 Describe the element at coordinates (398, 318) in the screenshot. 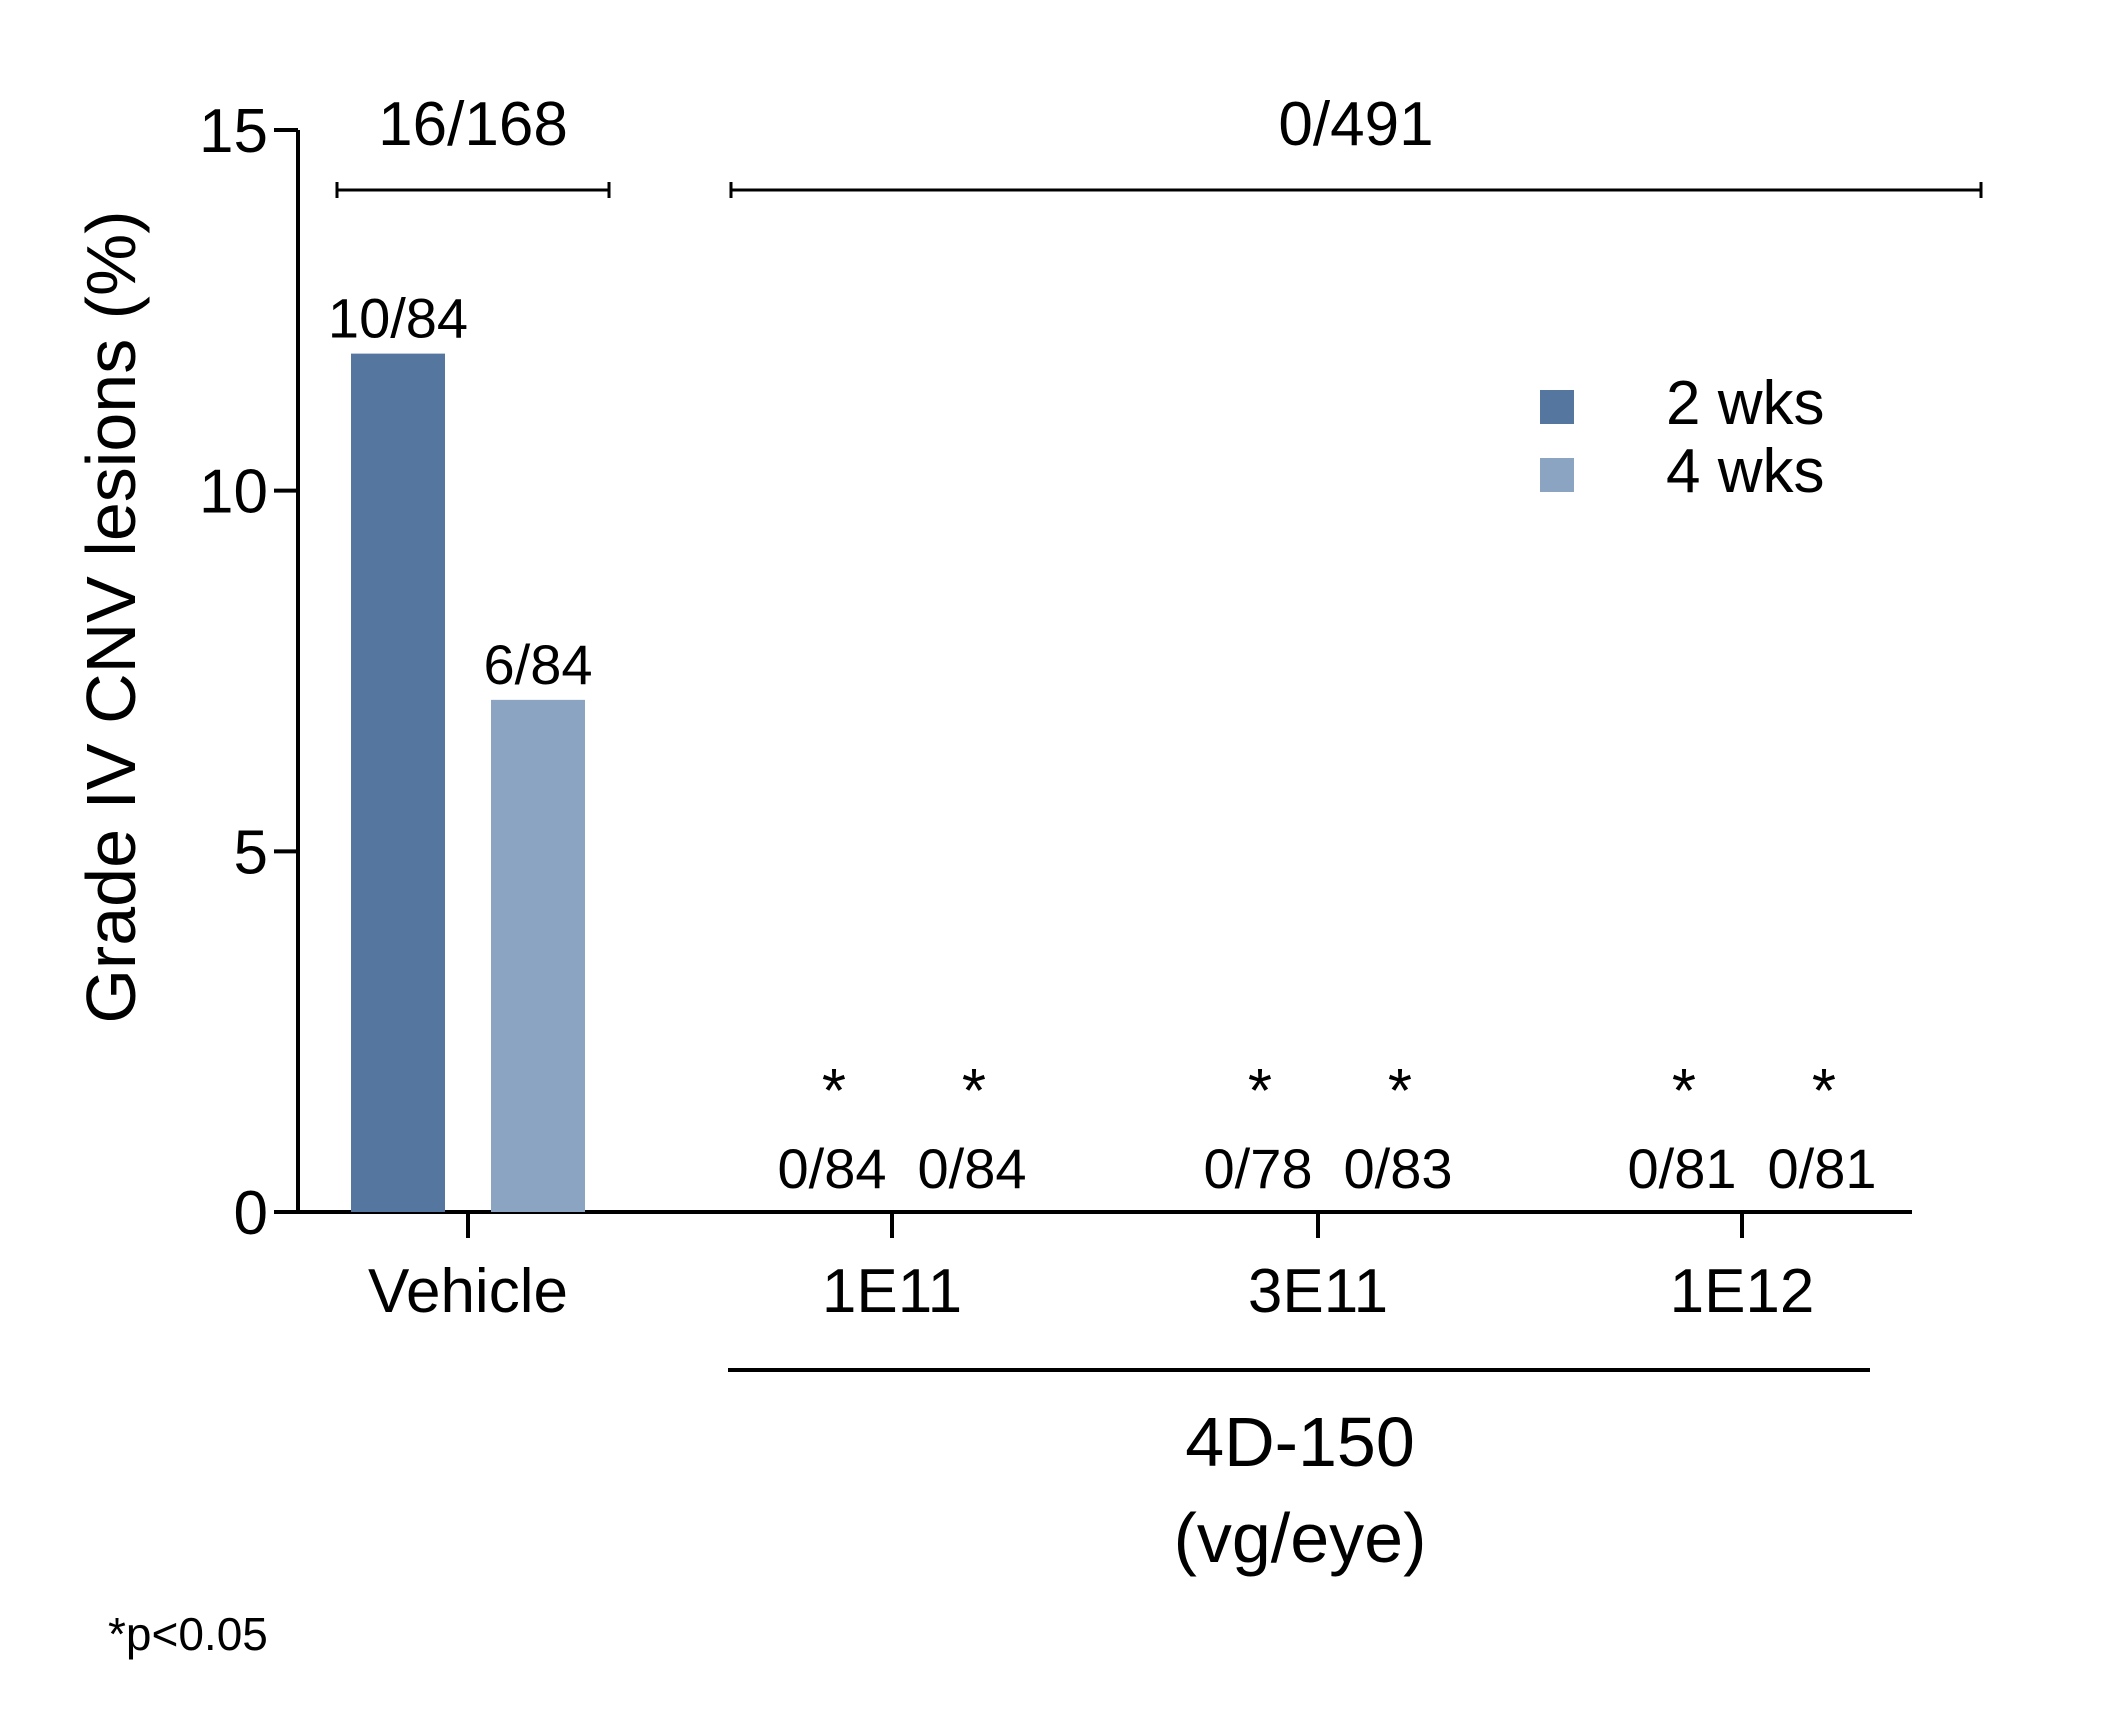

I see `bar-value-label: 10/84` at that location.